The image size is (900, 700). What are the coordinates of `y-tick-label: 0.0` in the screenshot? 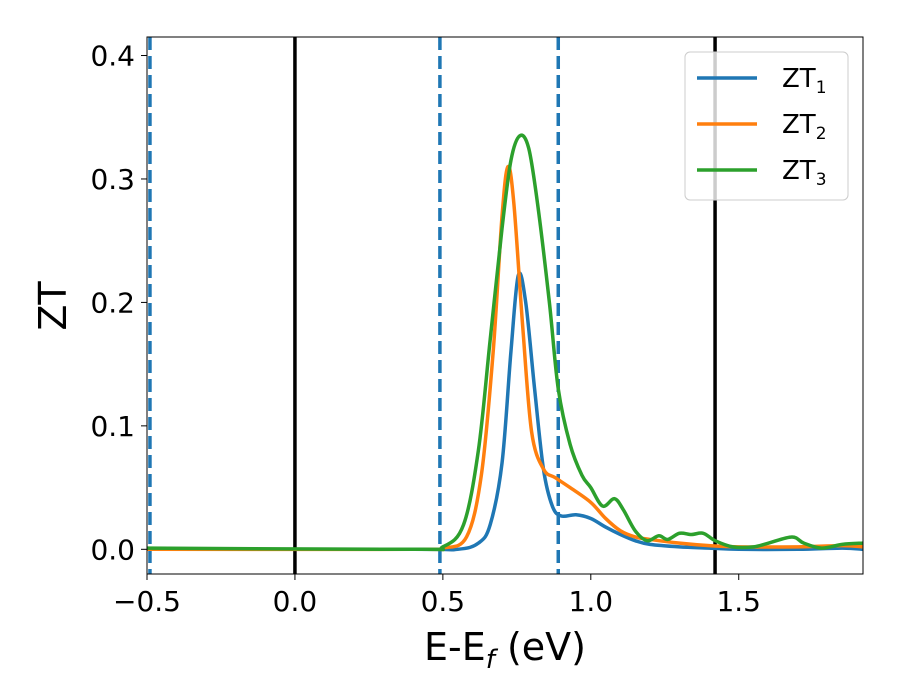 It's located at (112, 549).